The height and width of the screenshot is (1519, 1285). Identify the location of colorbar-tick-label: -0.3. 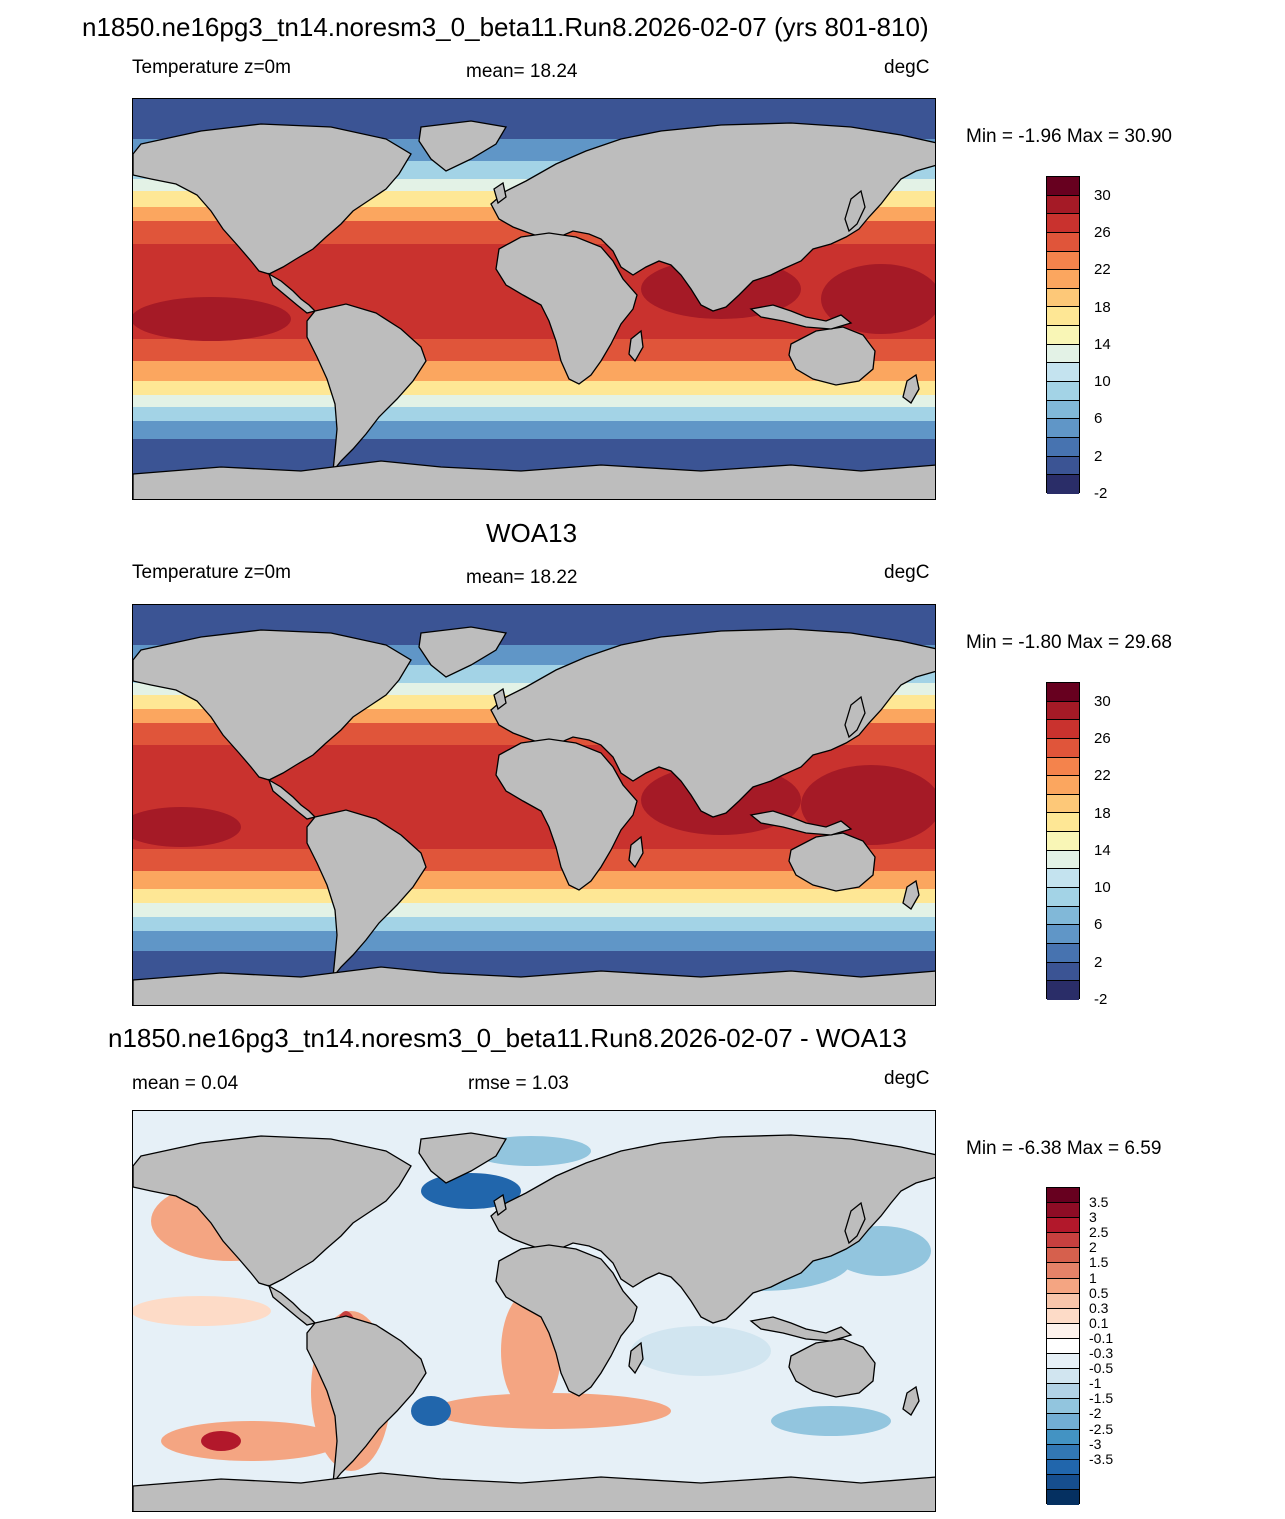
(1101, 1353).